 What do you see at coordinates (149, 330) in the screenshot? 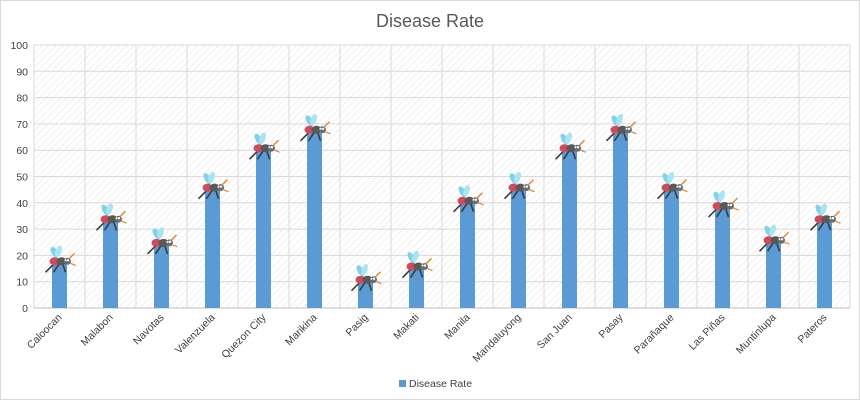
I see `x-tick-label: Navotas` at bounding box center [149, 330].